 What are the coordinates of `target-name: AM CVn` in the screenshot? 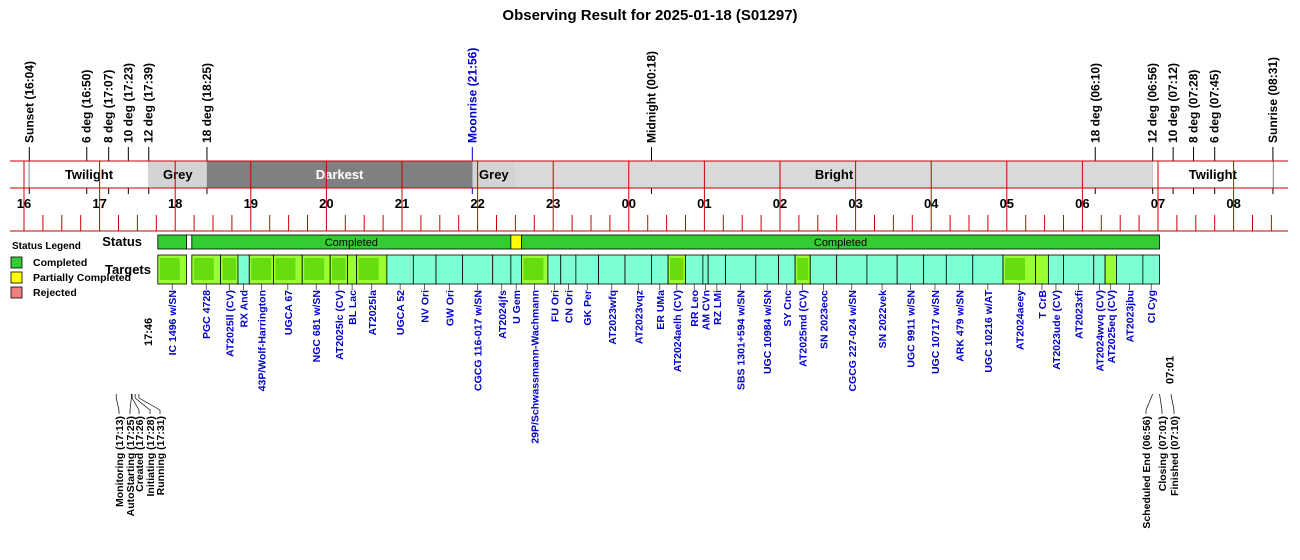 It's located at (707, 310).